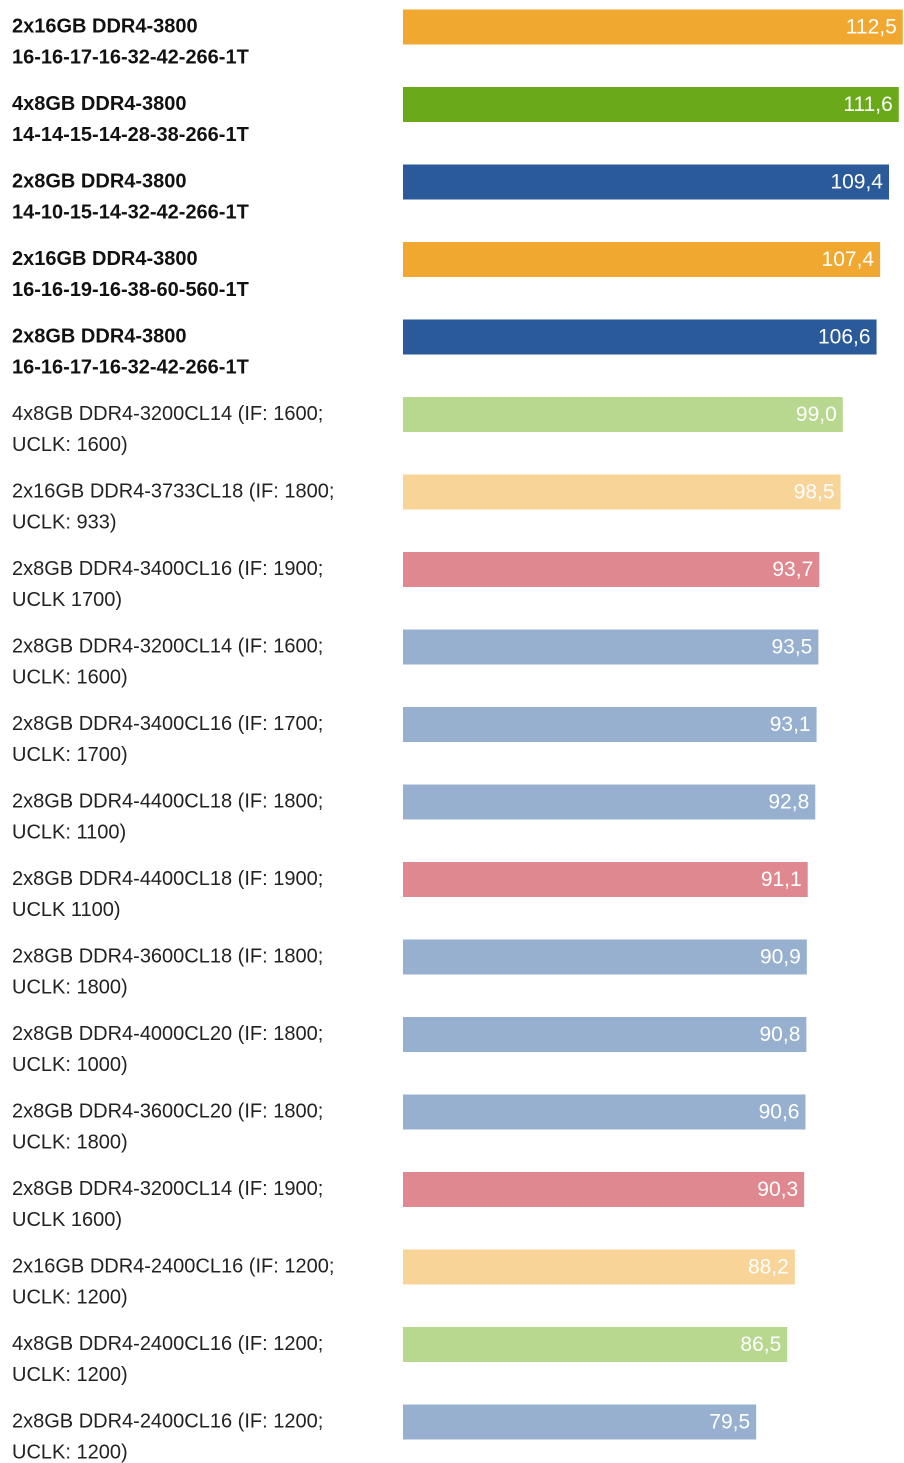  Describe the element at coordinates (99, 104) in the screenshot. I see `category-label: 4x8GB DDR4-3800` at that location.